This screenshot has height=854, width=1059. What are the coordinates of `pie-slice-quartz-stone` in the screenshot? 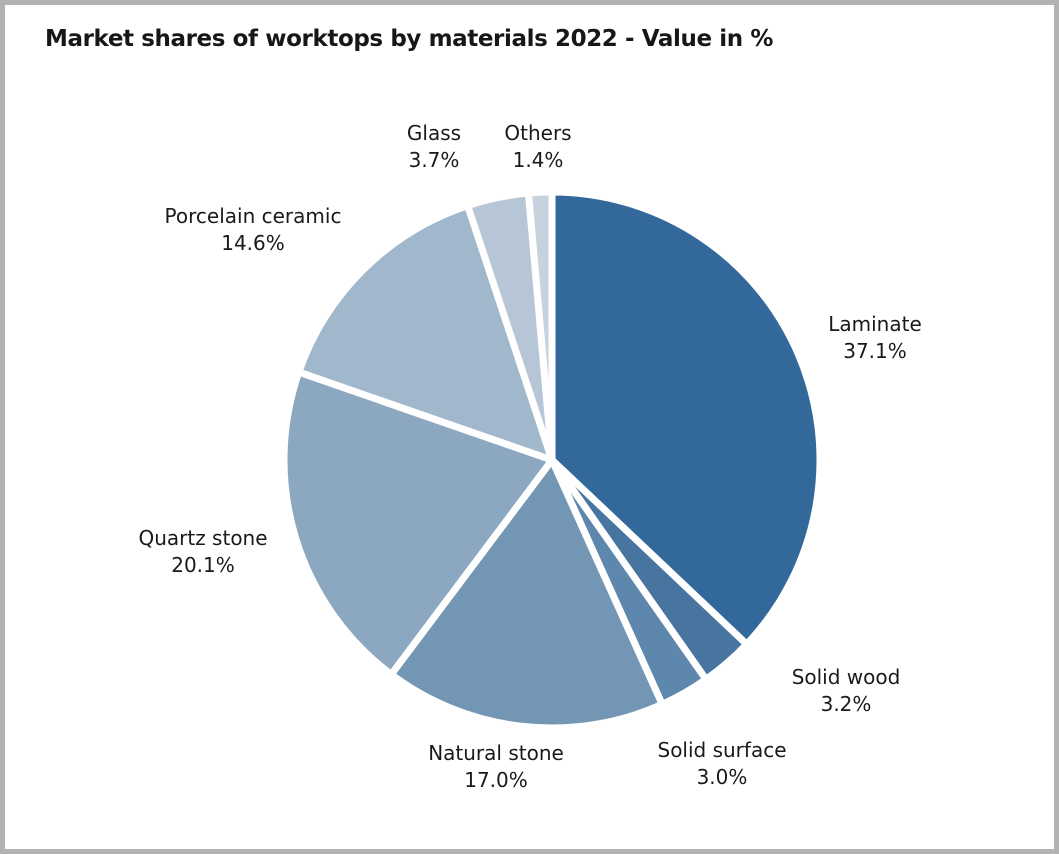 It's located at (418, 523).